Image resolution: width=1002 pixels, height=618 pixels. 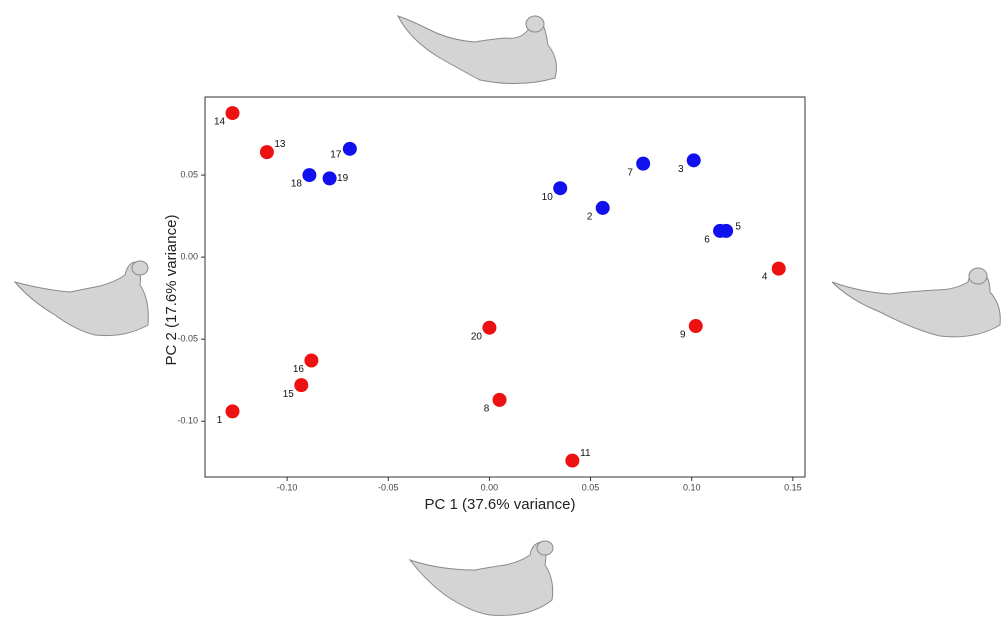 What do you see at coordinates (189, 257) in the screenshot?
I see `y-tick-label: 0.00` at bounding box center [189, 257].